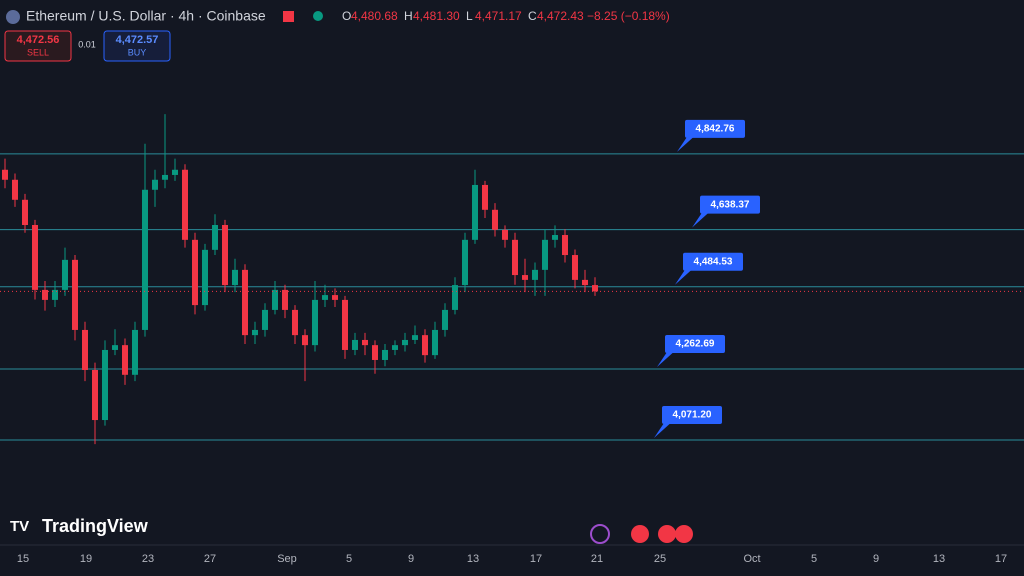 This screenshot has width=1024, height=576. What do you see at coordinates (87, 44) in the screenshot?
I see `spread: 0.01` at bounding box center [87, 44].